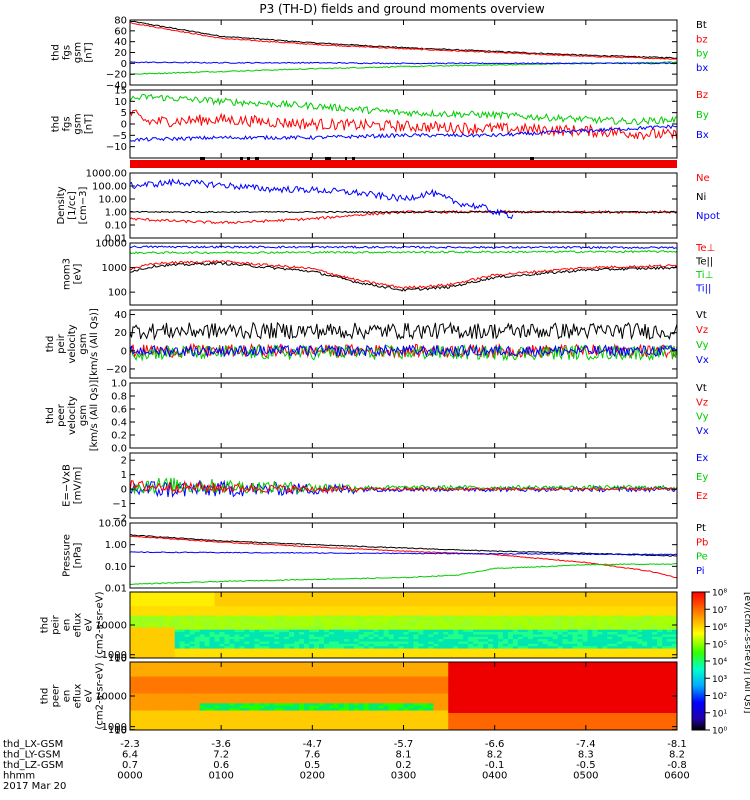 This screenshot has height=800, width=750. Describe the element at coordinates (403, 557) in the screenshot. I see `series-Pb-line` at that location.